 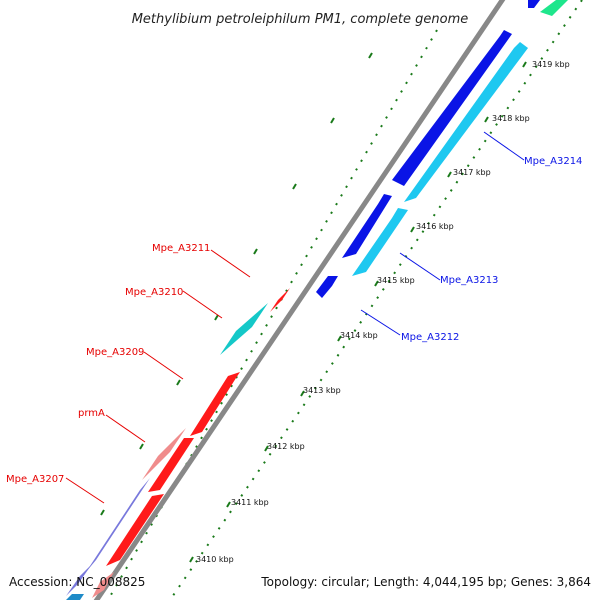 I want to click on gene-arrow-top-green, so click(x=554, y=8).